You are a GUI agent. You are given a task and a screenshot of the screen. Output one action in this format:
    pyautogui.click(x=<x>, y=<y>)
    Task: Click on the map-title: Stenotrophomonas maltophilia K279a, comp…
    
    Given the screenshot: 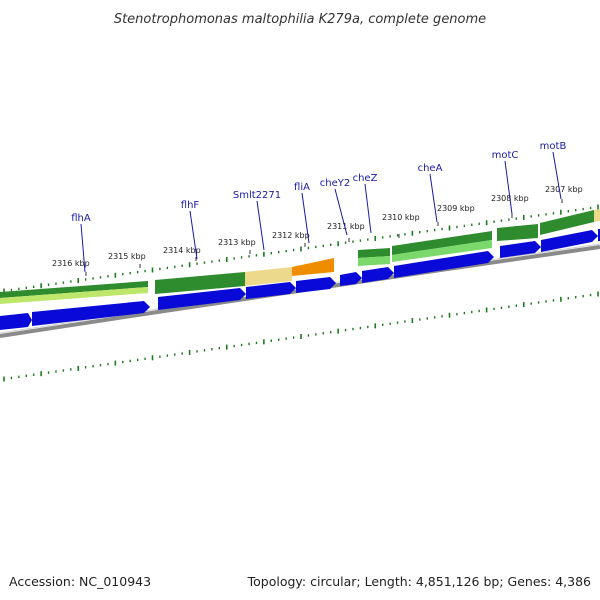 What is the action you would take?
    pyautogui.click(x=300, y=19)
    